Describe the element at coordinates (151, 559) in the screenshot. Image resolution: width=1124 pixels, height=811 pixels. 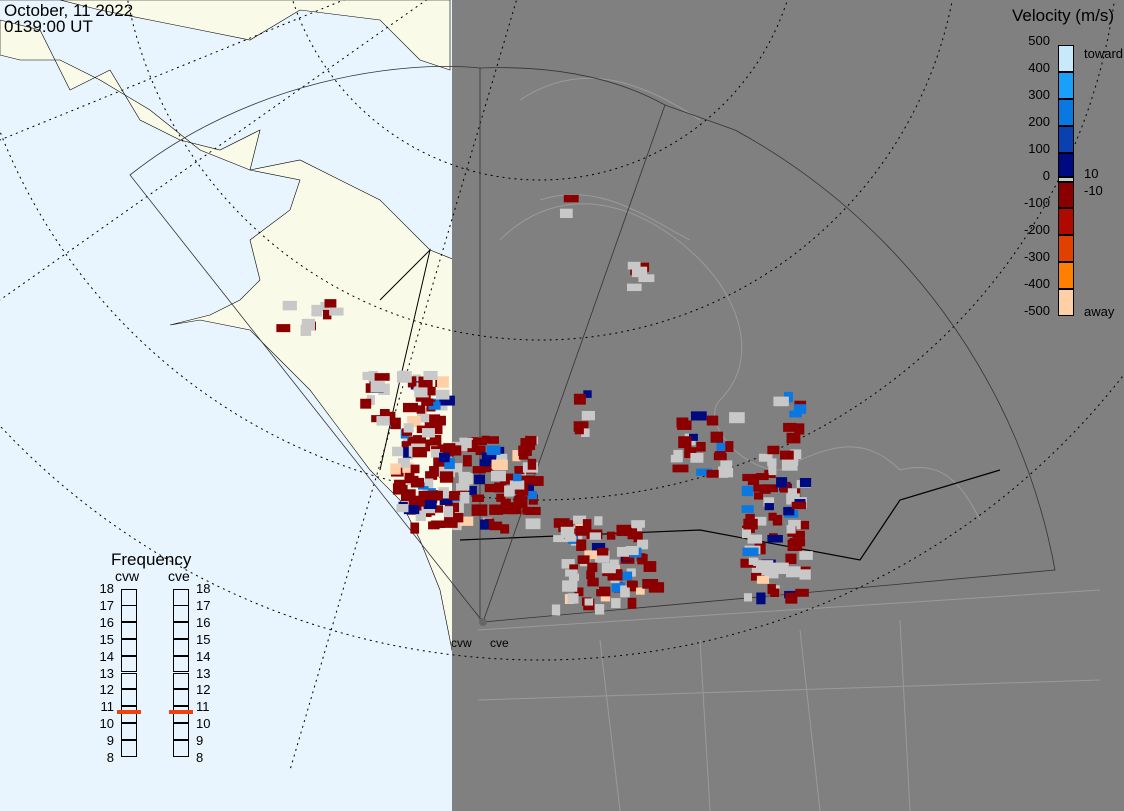
I see `frequency-title: Frequency` at that location.